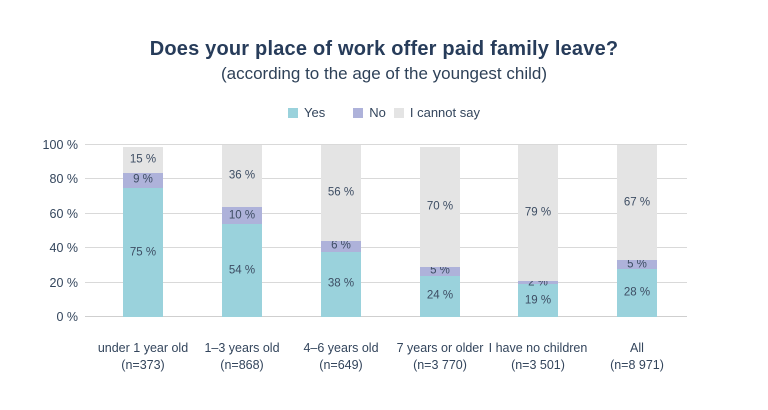 This screenshot has width=768, height=410. What do you see at coordinates (341, 357) in the screenshot?
I see `x-axis-label-3: 4–6 years old (n=649)` at bounding box center [341, 357].